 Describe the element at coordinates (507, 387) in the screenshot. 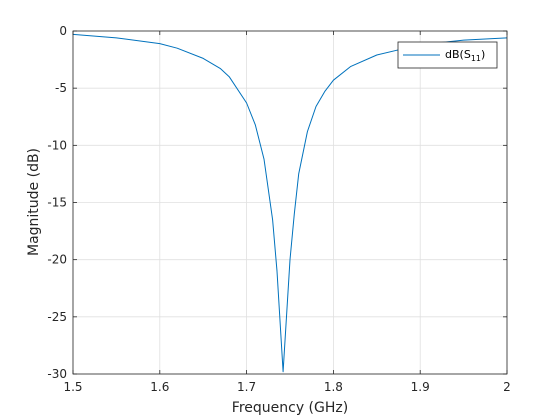

I see `x-tick-label: 2` at that location.